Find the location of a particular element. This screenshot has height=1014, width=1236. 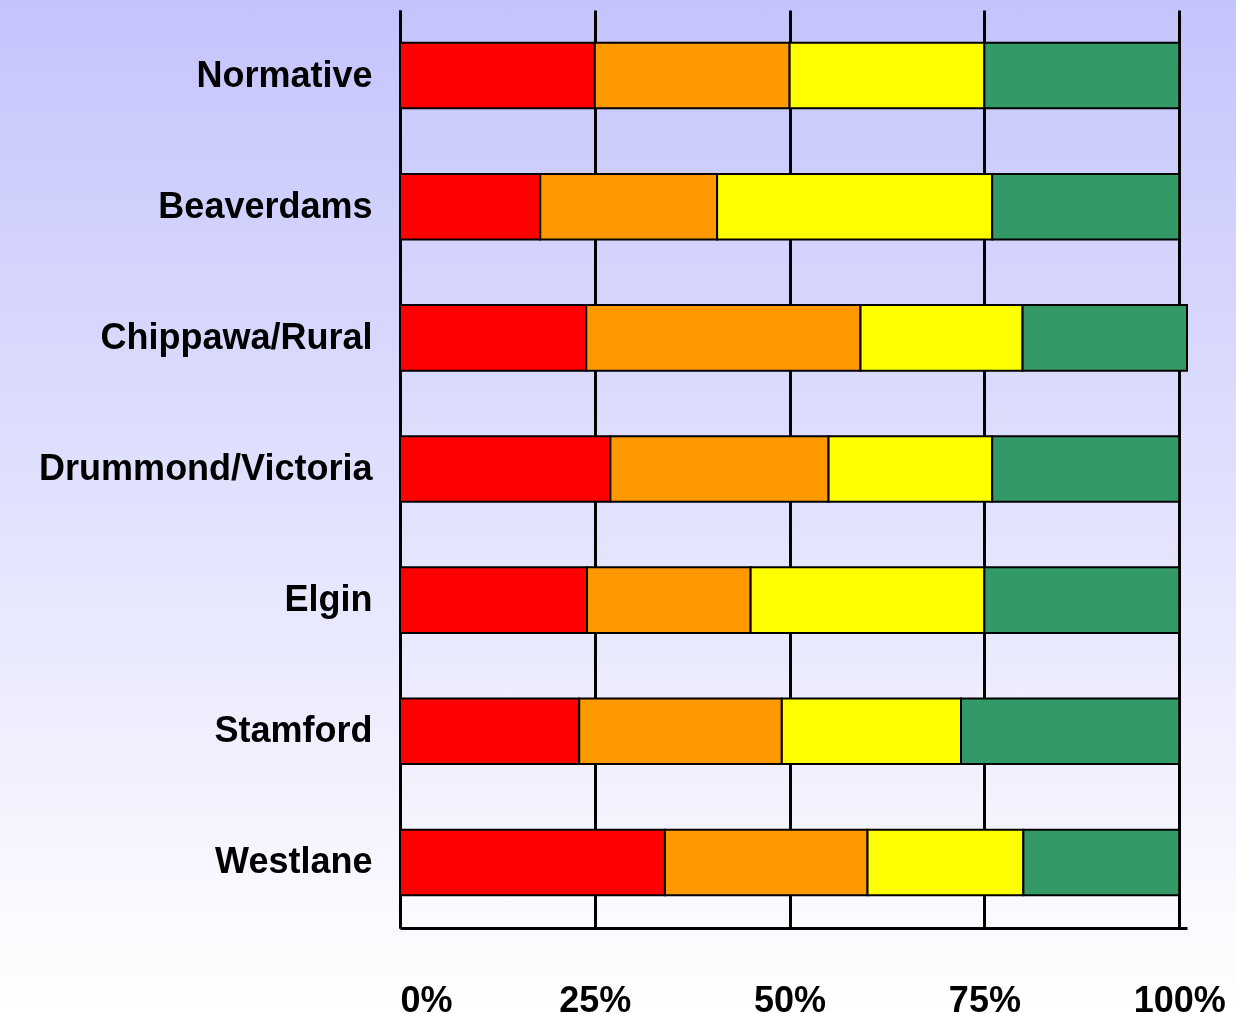

y-tick-label: Chippawa/Rural is located at coordinates (236, 336).